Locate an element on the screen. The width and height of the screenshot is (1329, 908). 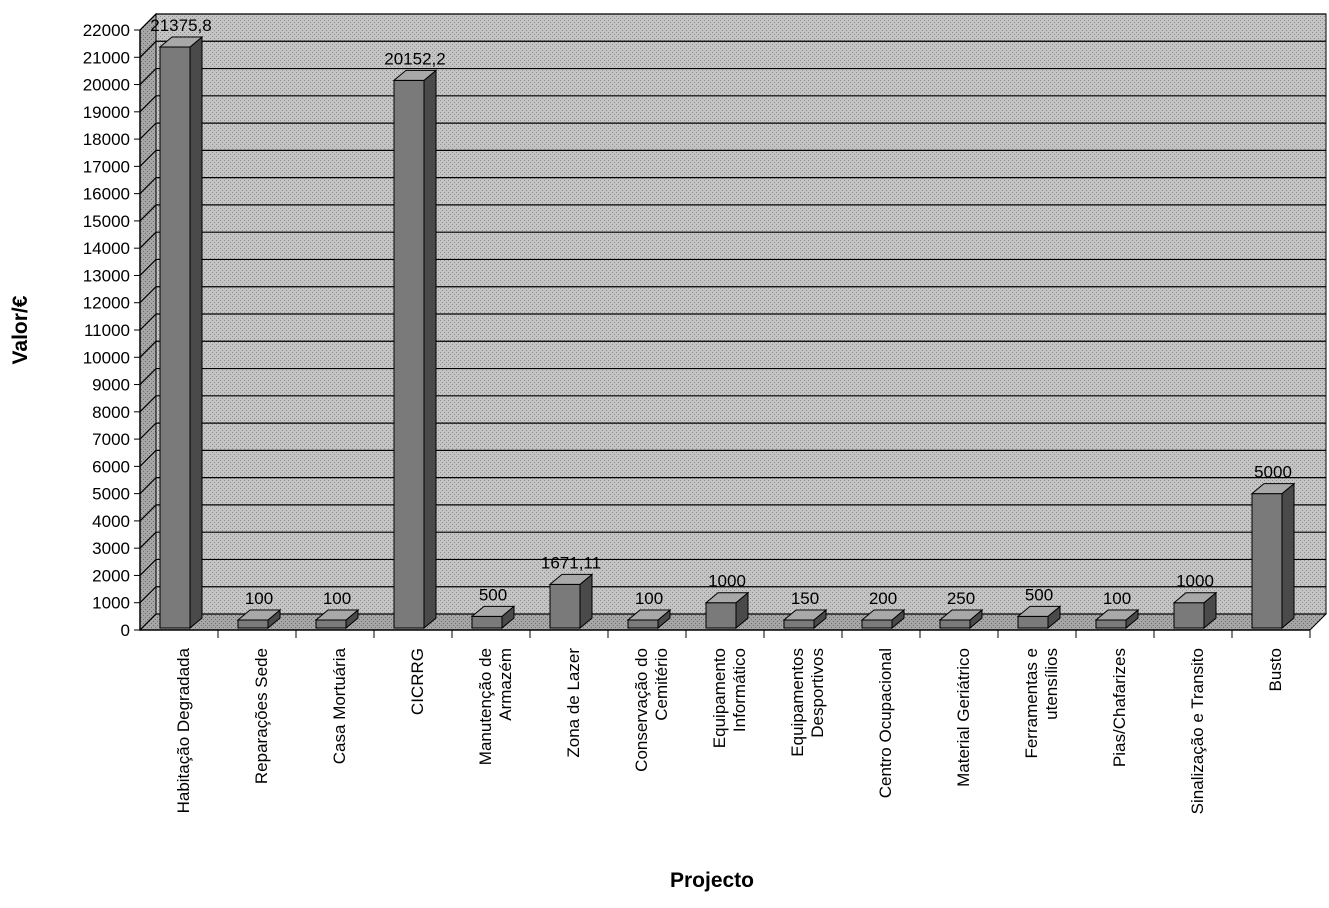
x-category-label: CICRRG is located at coordinates (417, 681).